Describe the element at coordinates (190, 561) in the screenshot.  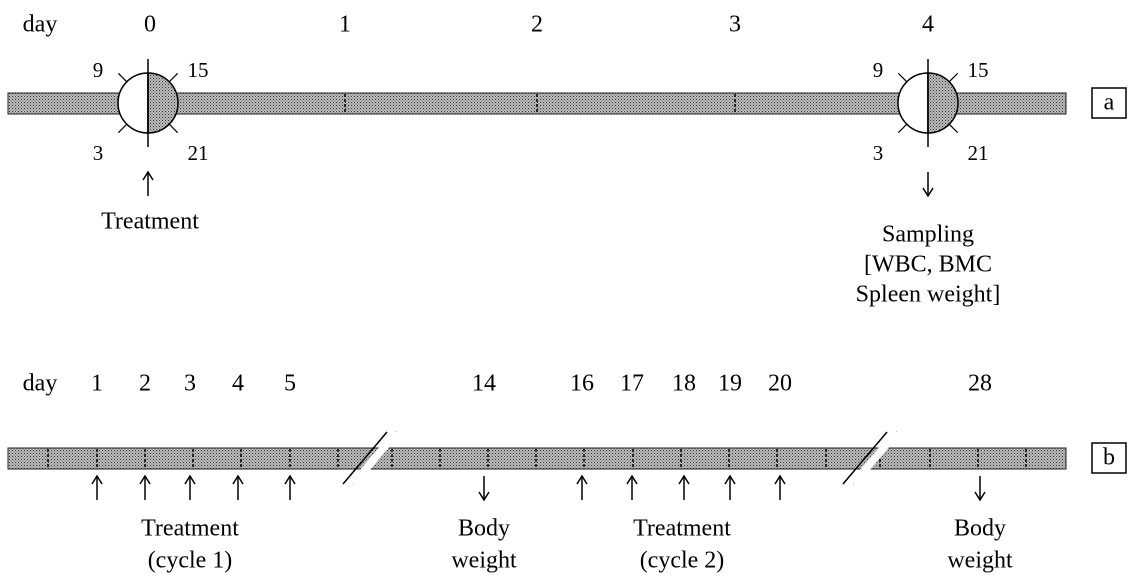
I see `event-label: (cycle 1)` at that location.